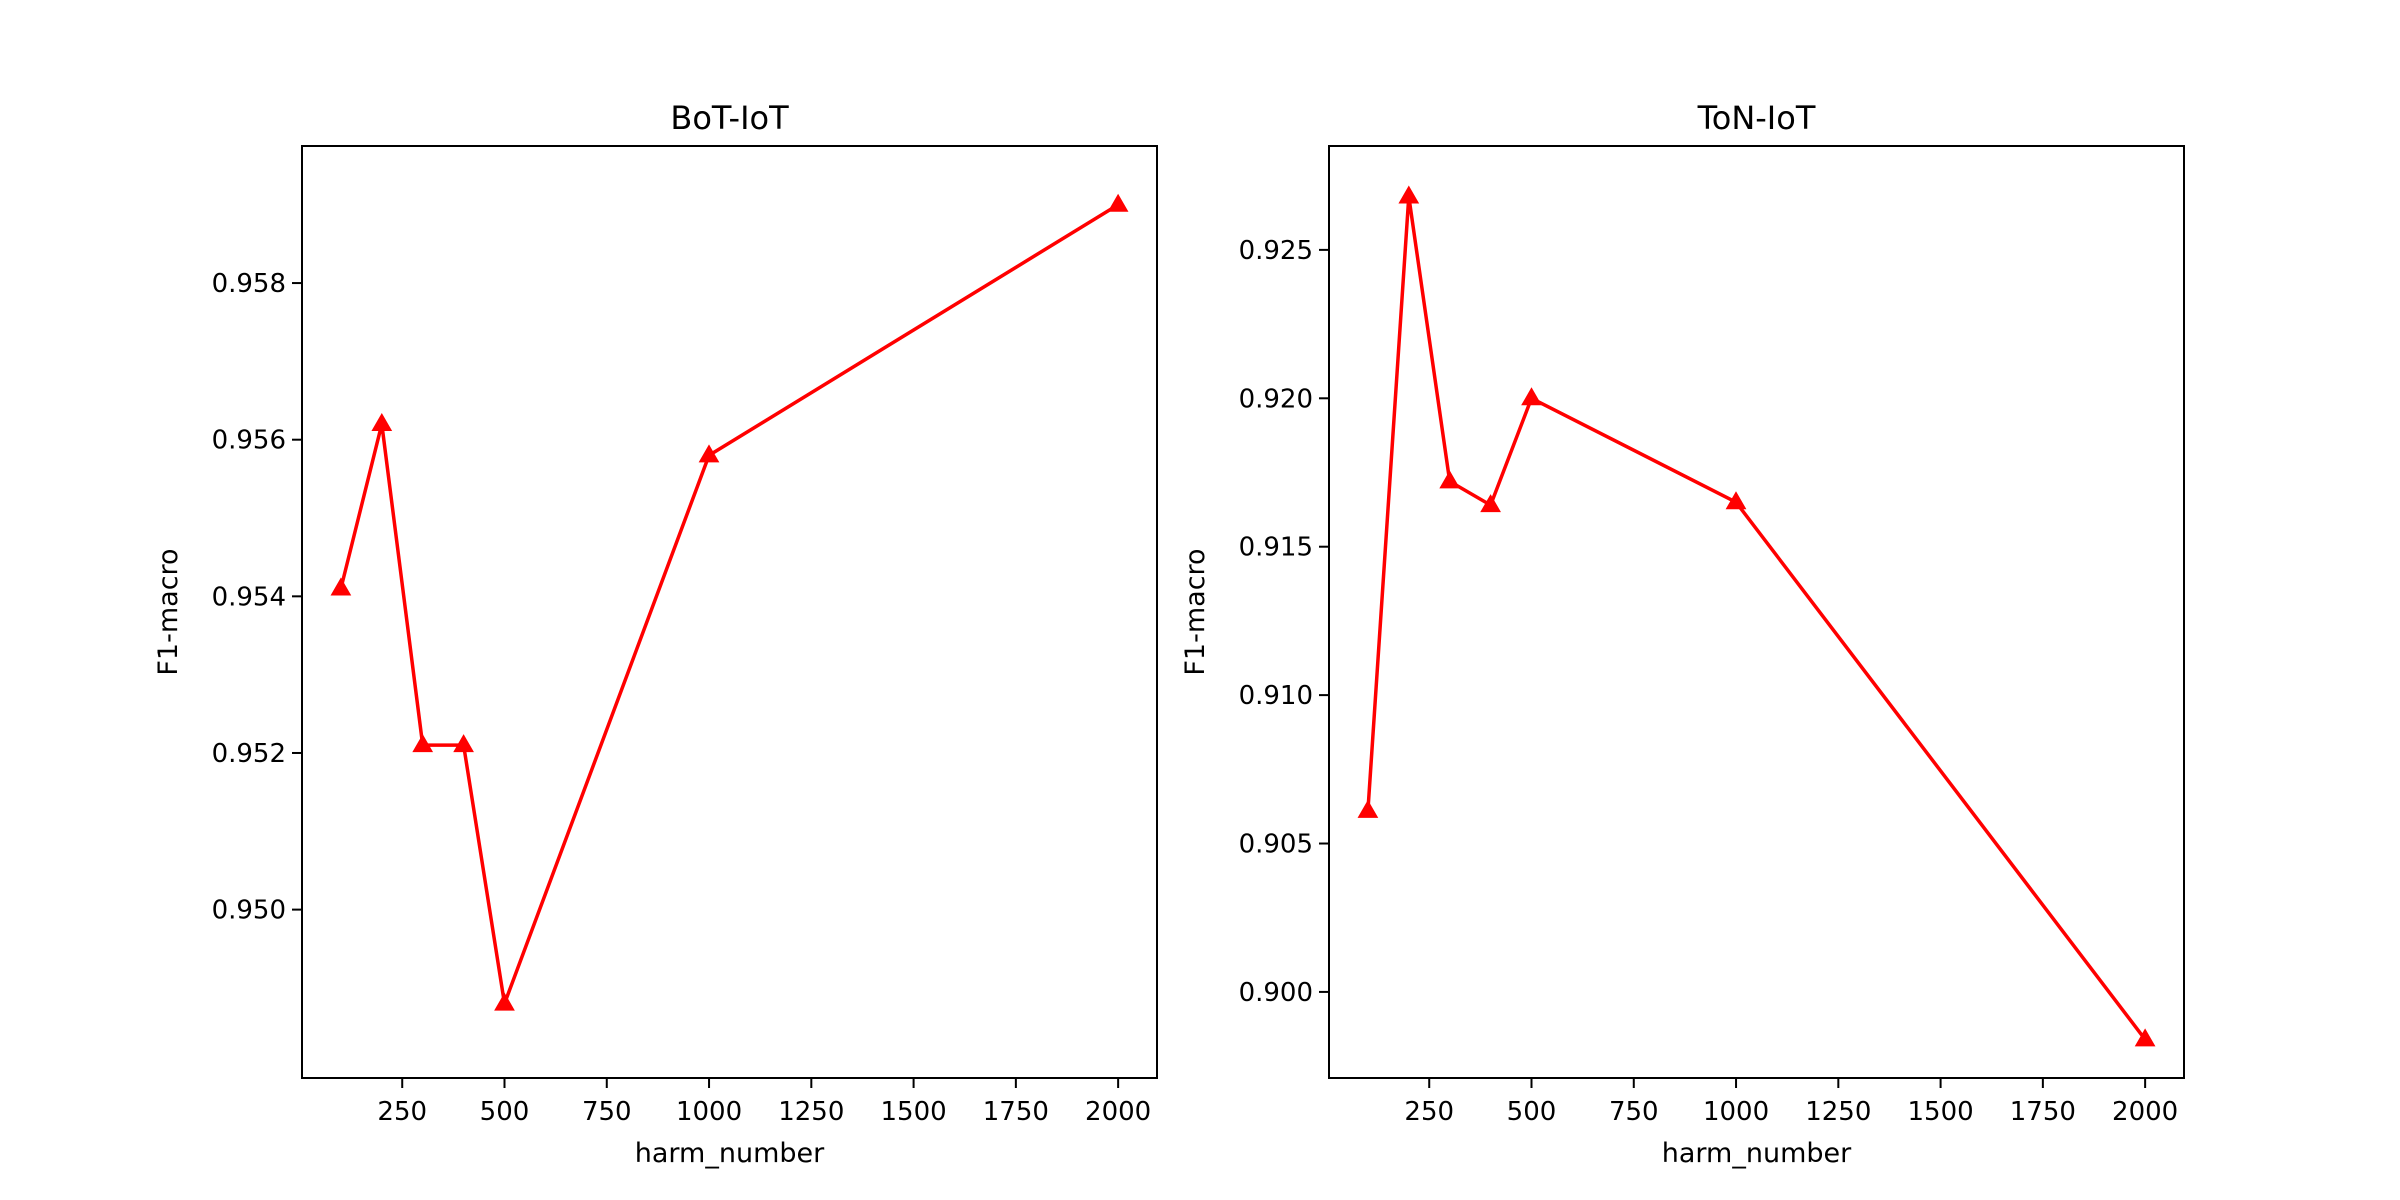 The height and width of the screenshot is (1200, 2400). Describe the element at coordinates (1276, 548) in the screenshot. I see `y-tick-label: 0.915` at that location.